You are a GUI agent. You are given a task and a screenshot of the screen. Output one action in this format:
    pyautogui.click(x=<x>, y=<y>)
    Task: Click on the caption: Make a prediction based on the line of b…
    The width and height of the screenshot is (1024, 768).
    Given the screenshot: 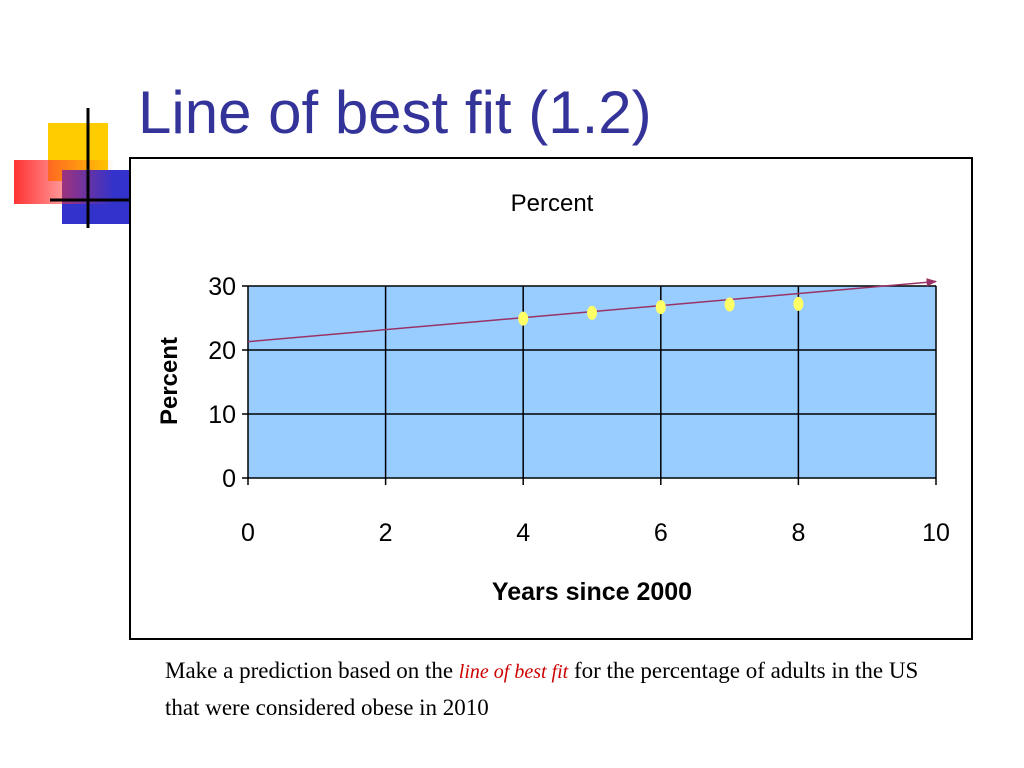 What is the action you would take?
    pyautogui.click(x=545, y=689)
    